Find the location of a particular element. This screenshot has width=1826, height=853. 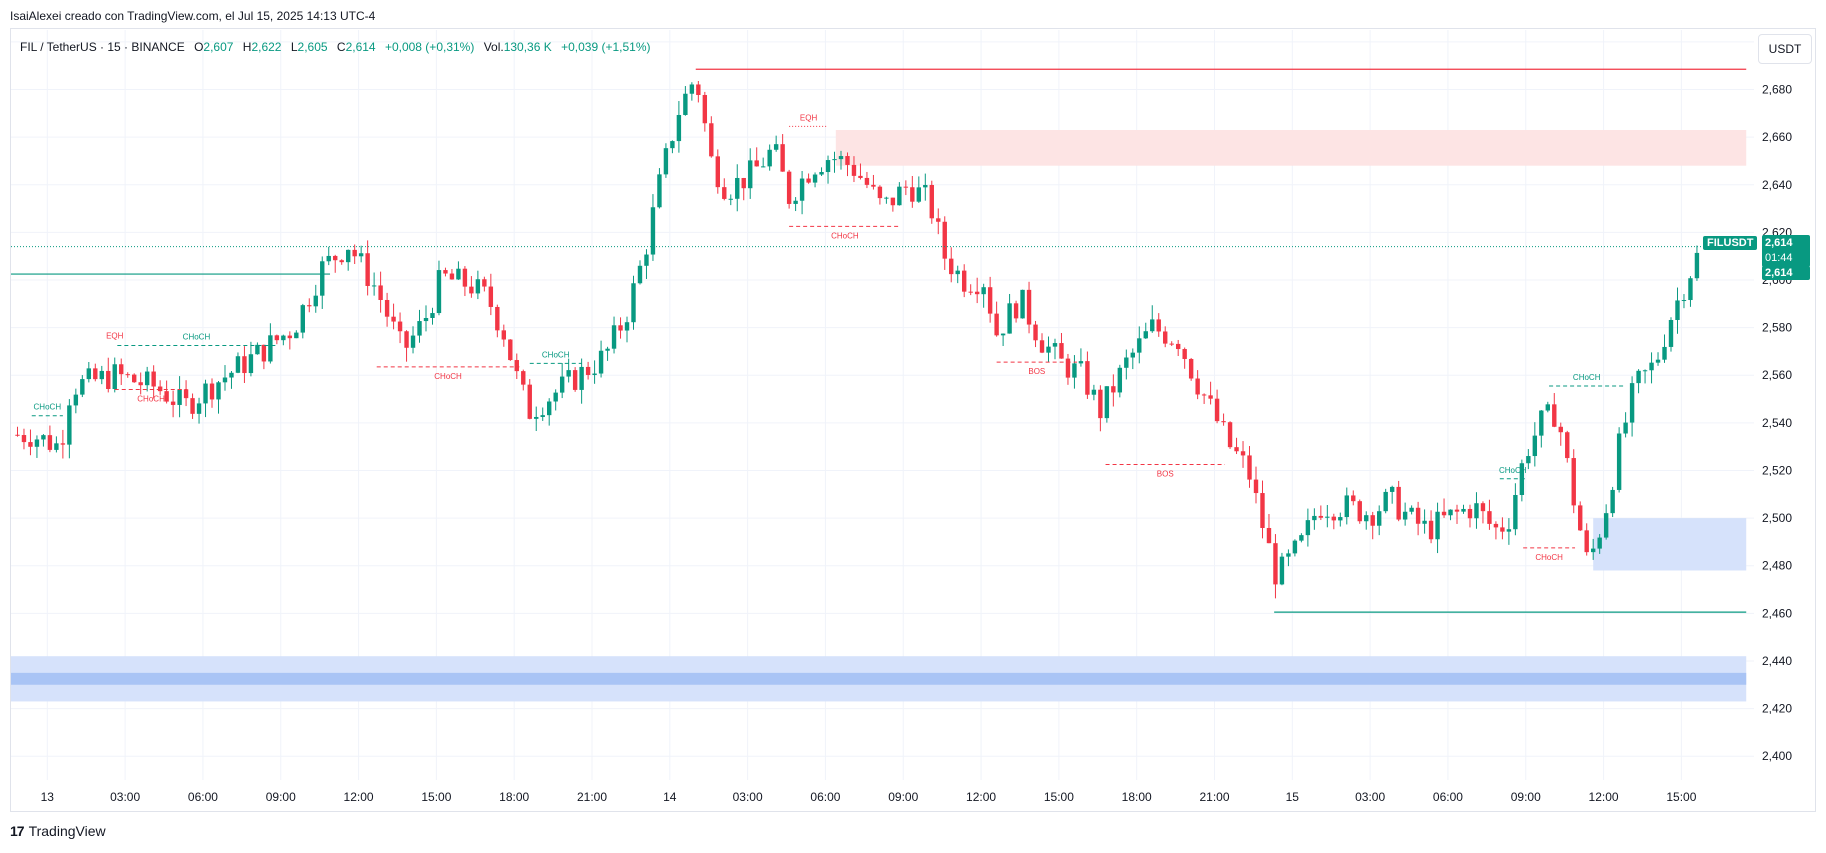

x-tick-label: 21:00 is located at coordinates (1214, 797).